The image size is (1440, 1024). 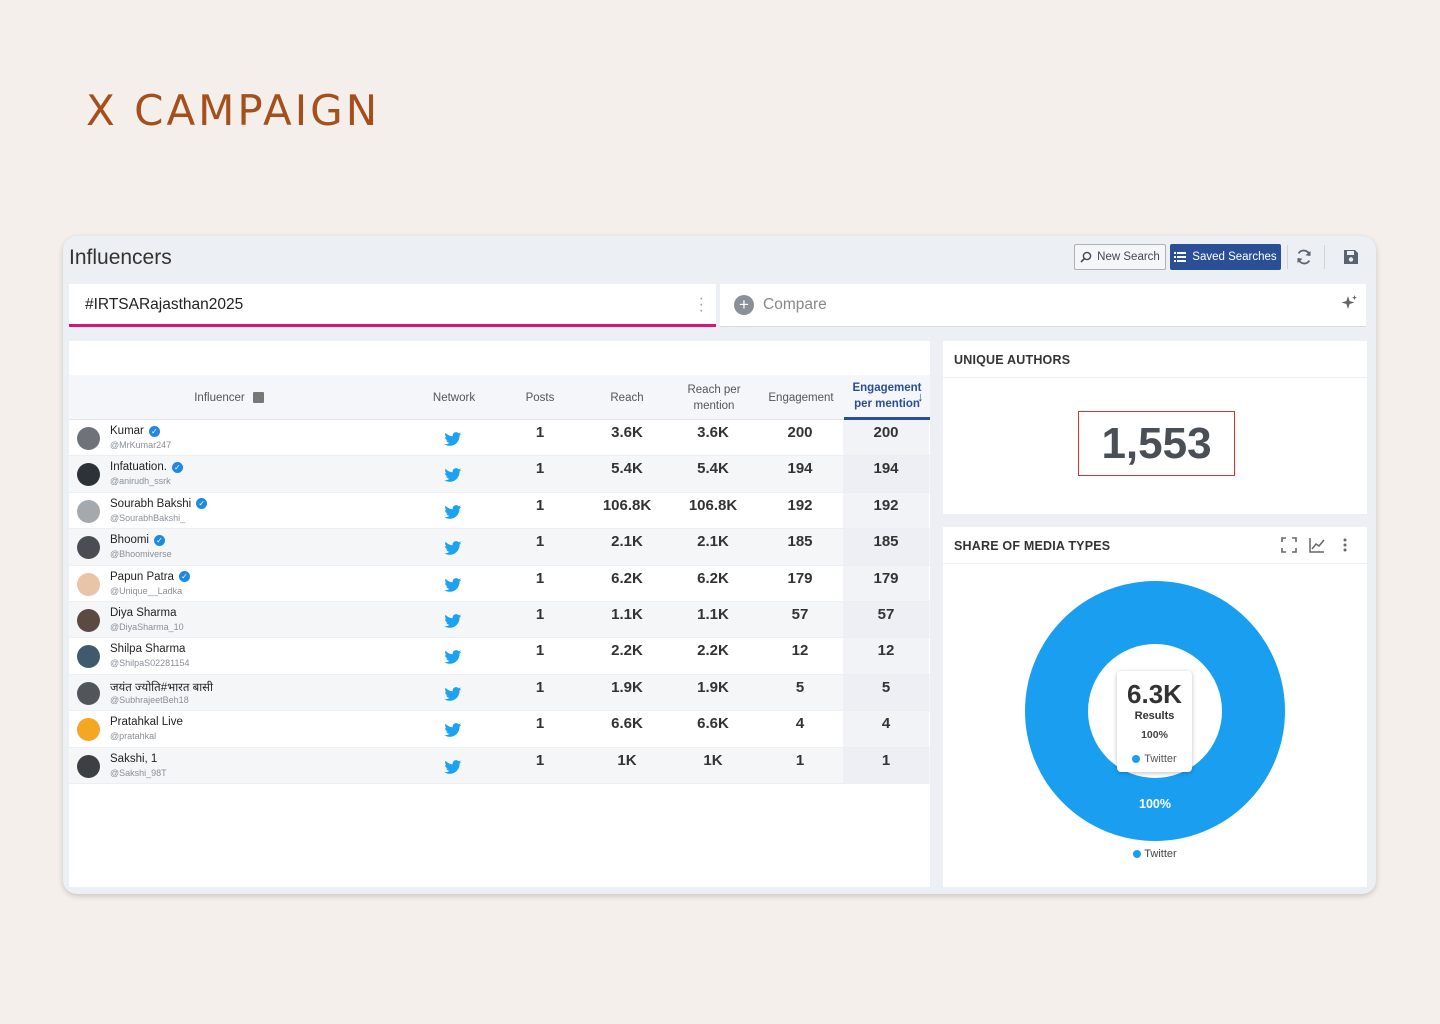 I want to click on cell-engagement-per-mention: 185, so click(x=886, y=542).